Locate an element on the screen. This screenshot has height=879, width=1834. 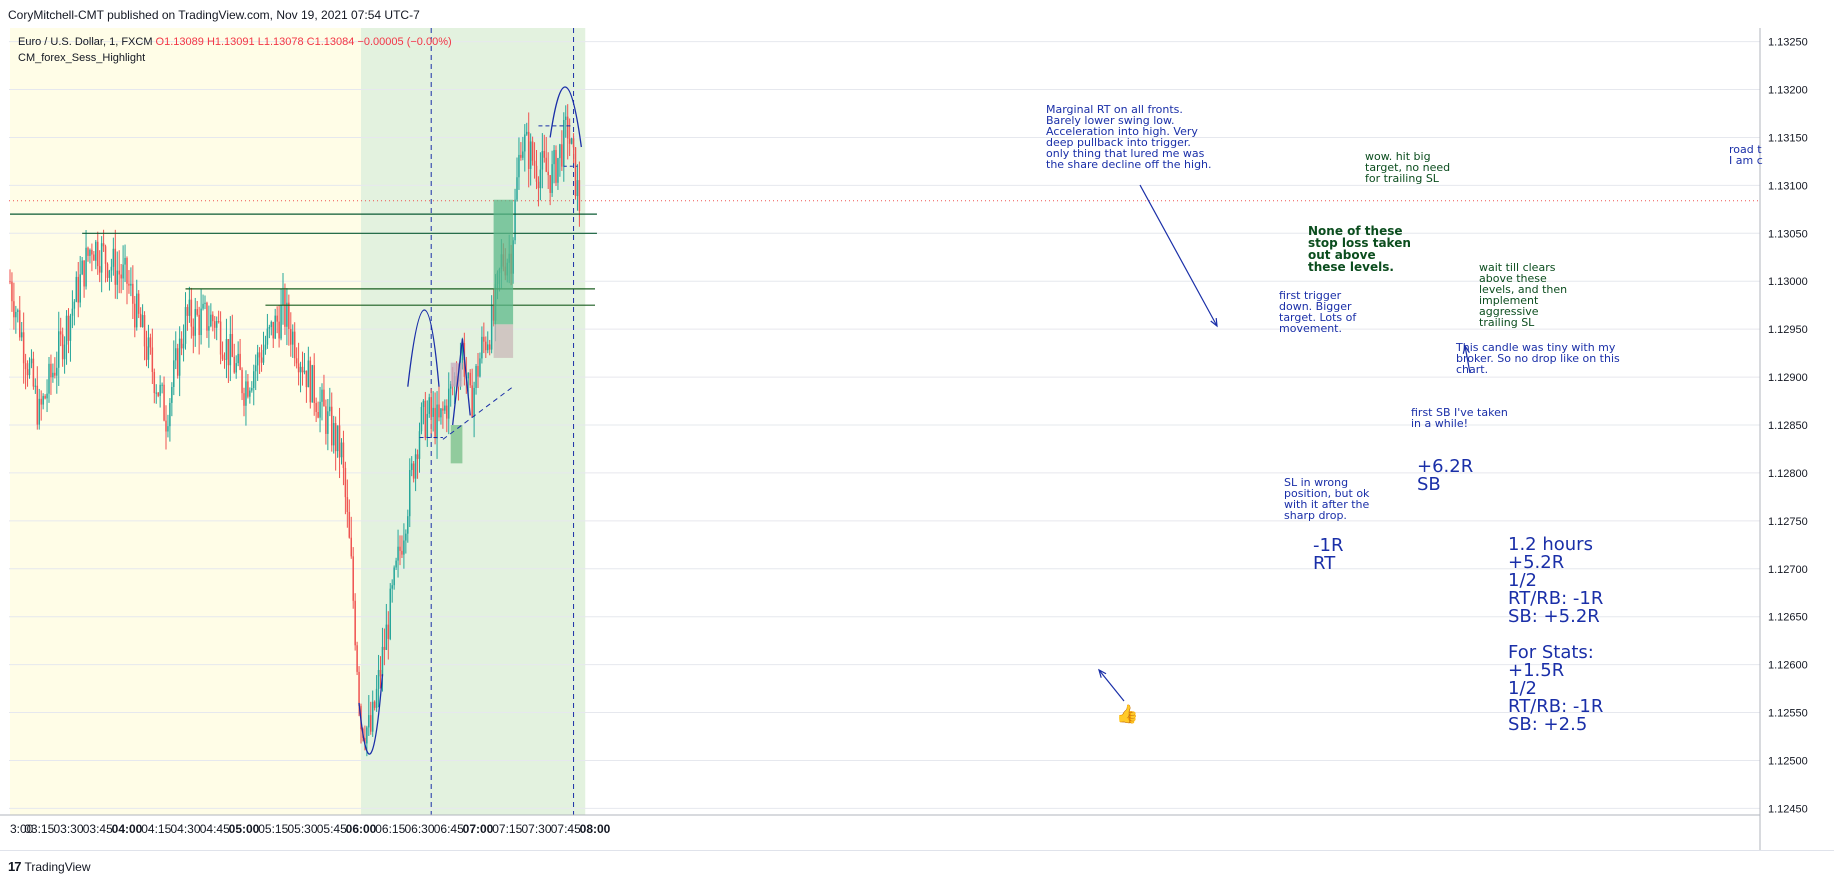
price-tick-label: 1.13200 is located at coordinates (1788, 91).